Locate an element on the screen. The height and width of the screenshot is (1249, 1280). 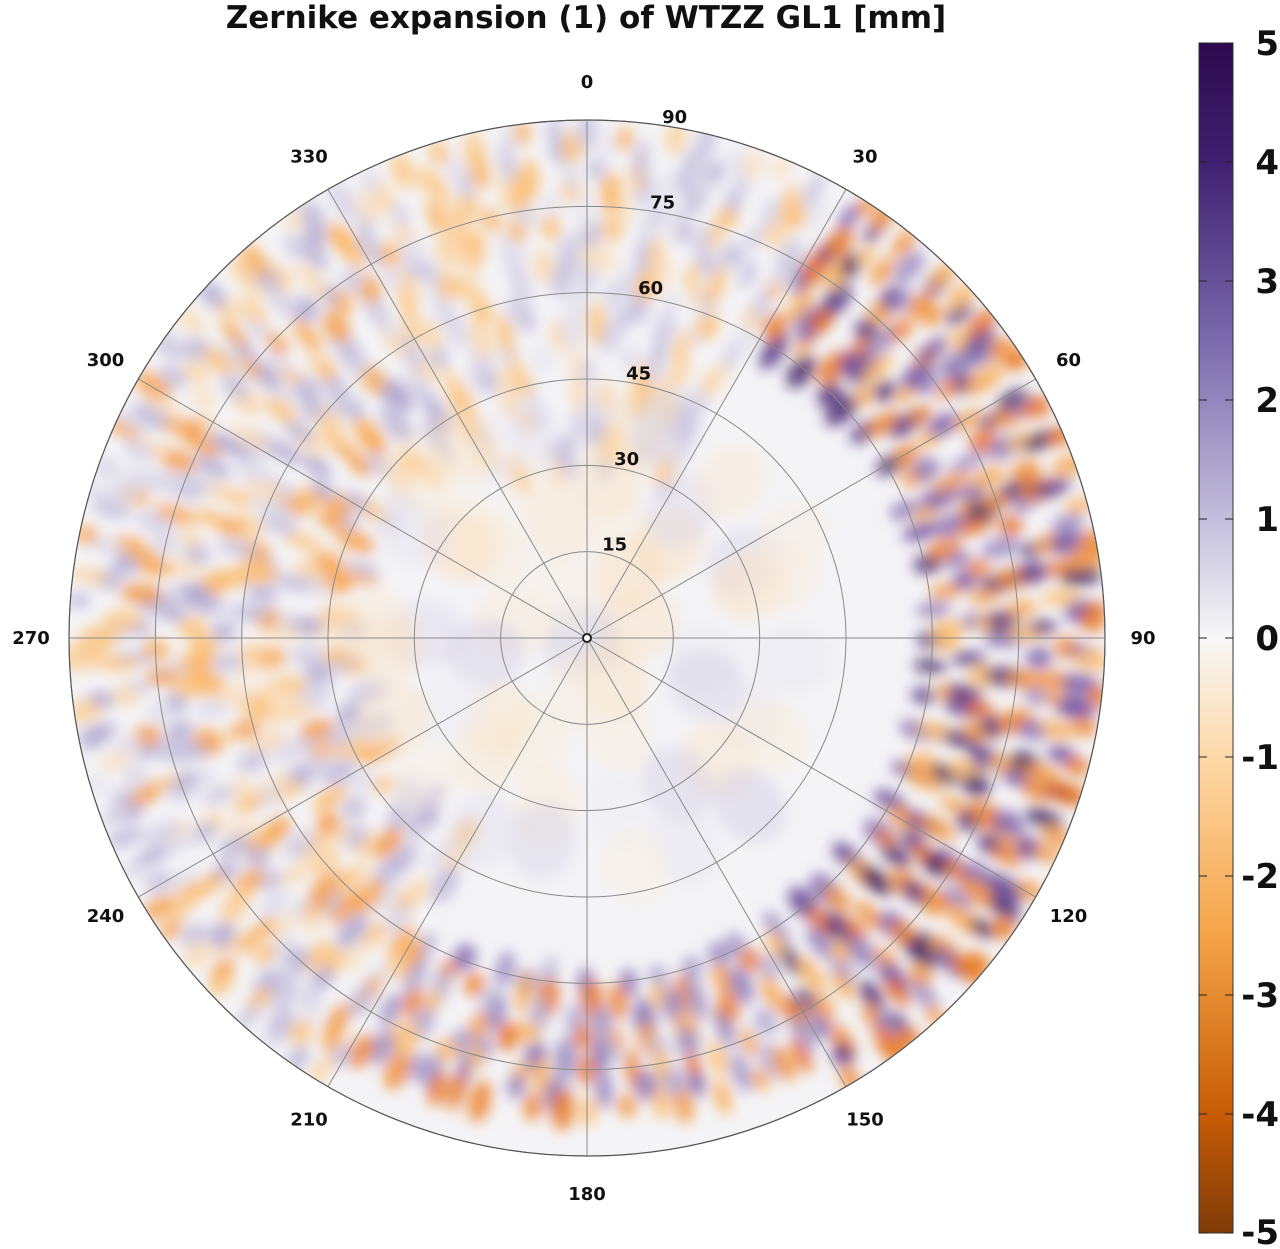
colorbar-tick-label: -1 is located at coordinates (1260, 758).